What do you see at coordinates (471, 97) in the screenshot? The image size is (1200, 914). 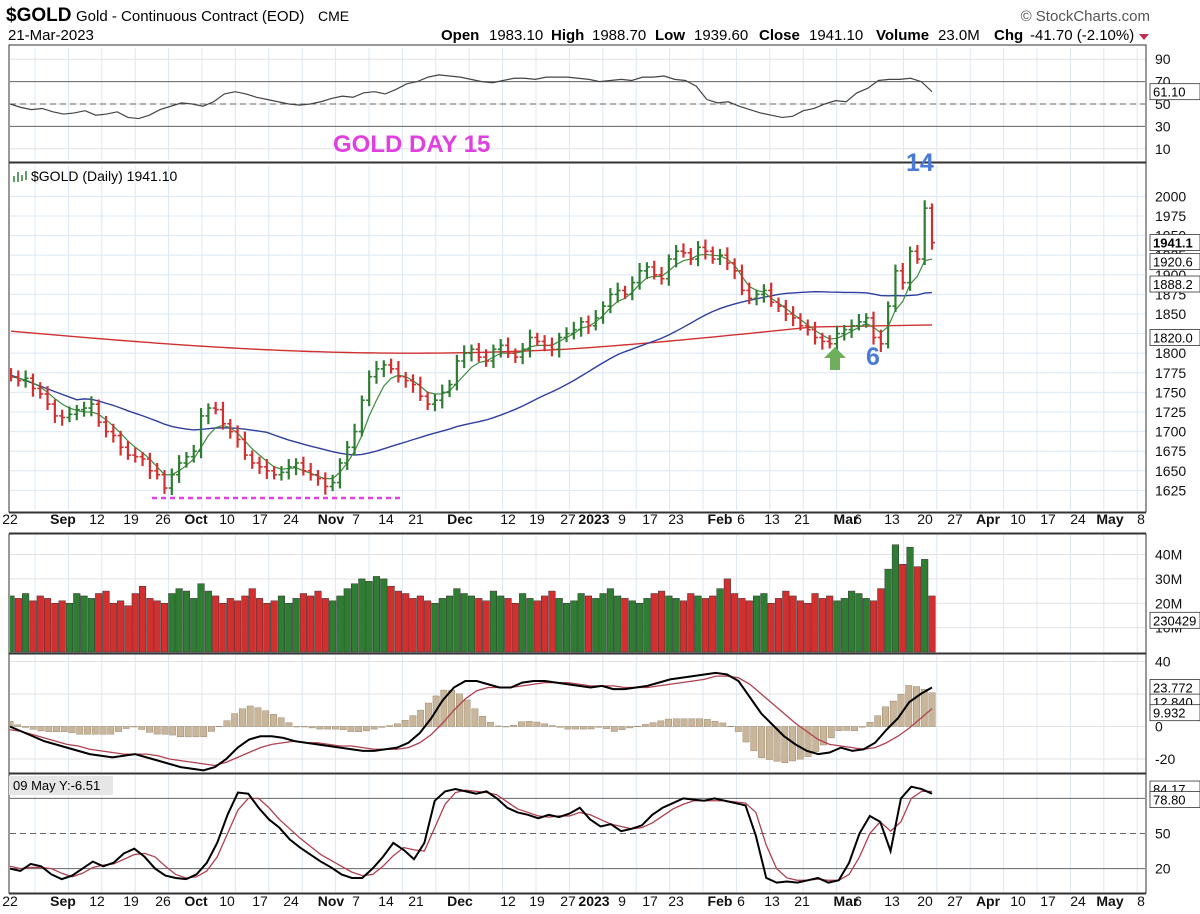 I see `rsi-line` at bounding box center [471, 97].